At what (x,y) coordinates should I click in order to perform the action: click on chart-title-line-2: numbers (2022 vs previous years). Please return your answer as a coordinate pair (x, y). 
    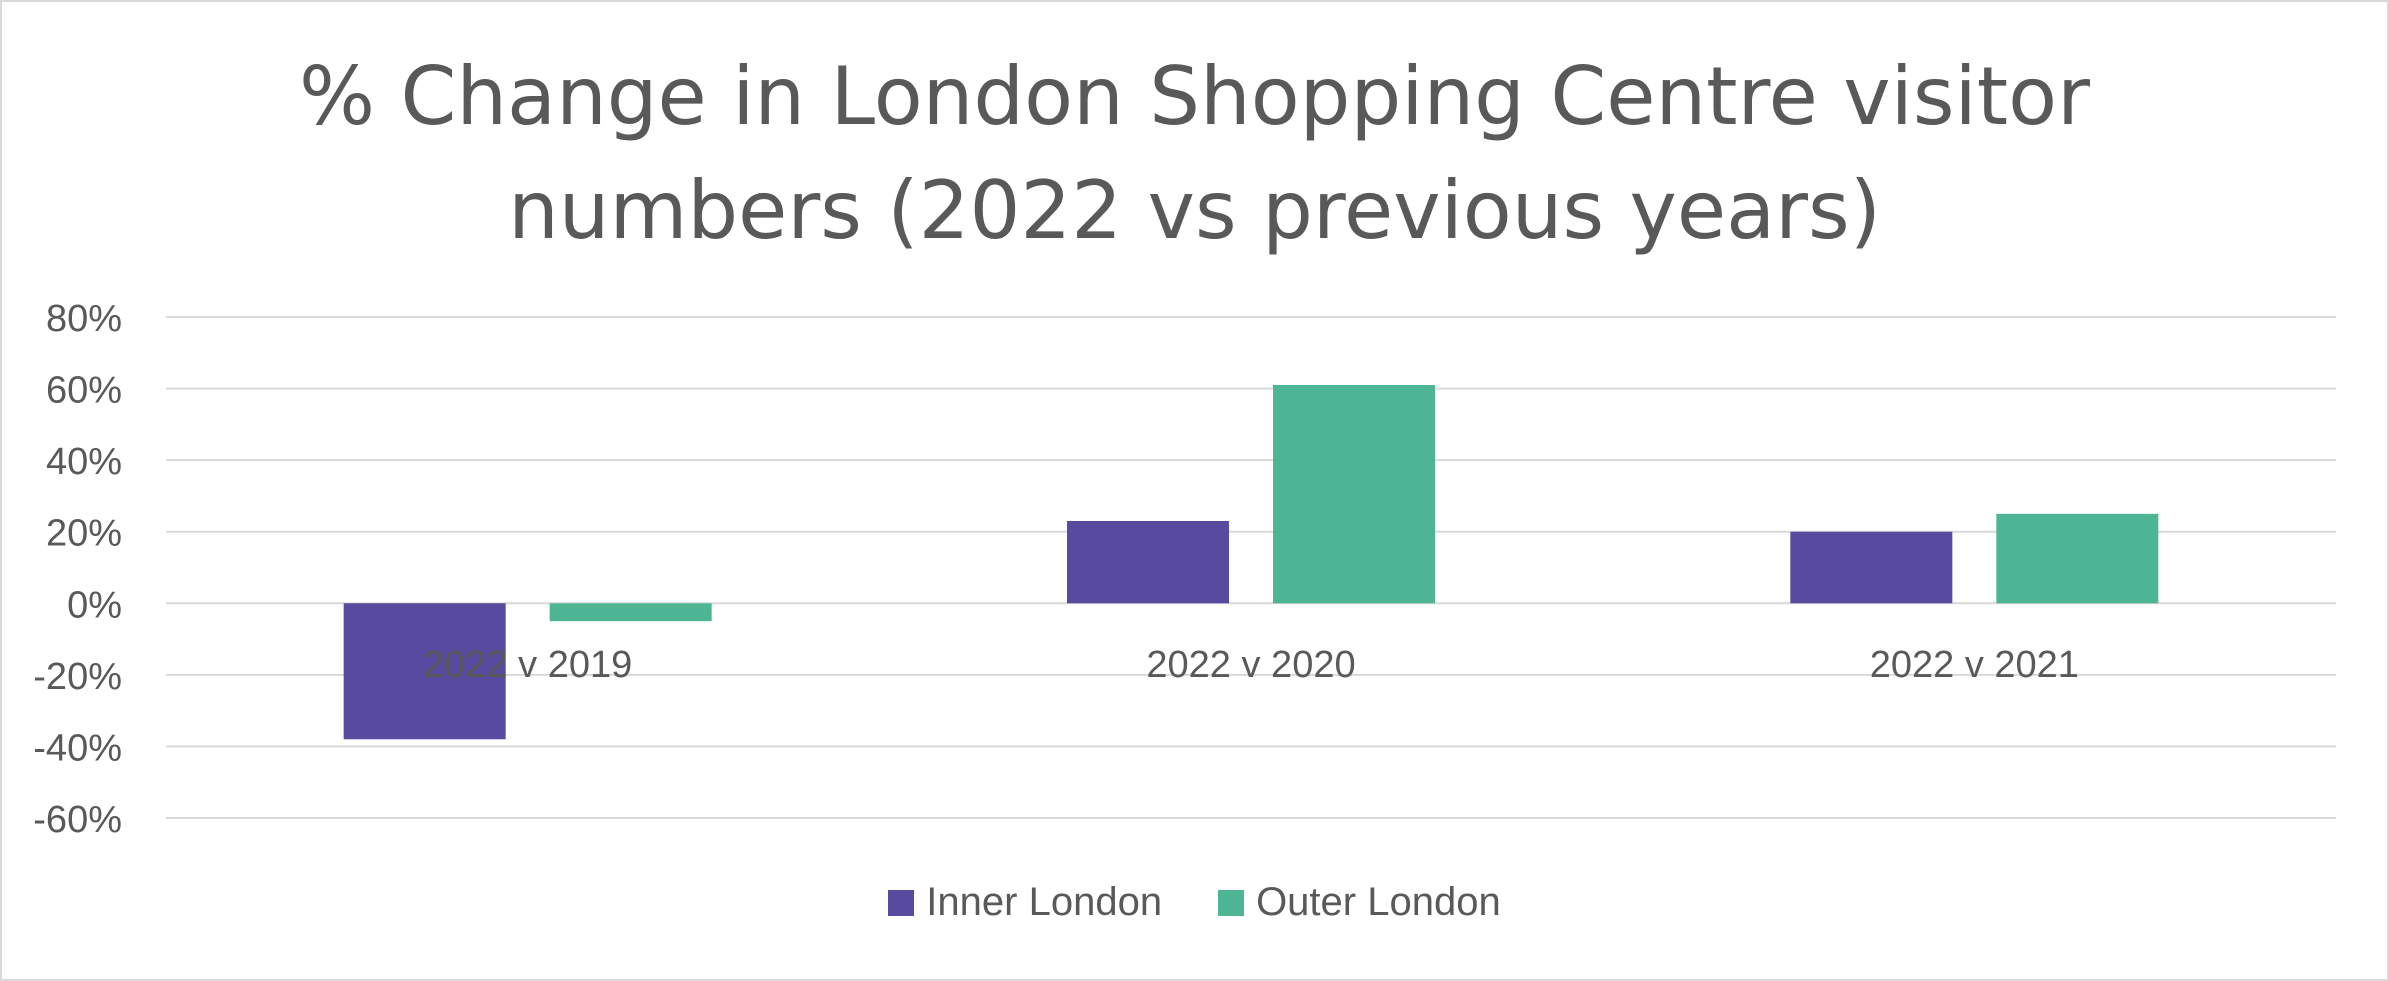
    Looking at the image, I should click on (1194, 210).